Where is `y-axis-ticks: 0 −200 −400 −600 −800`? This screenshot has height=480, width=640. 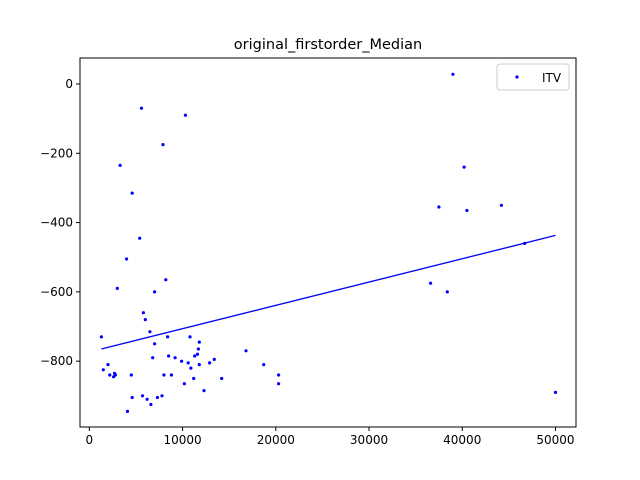
y-axis-ticks: 0 −200 −400 −600 −800 is located at coordinates (60, 222).